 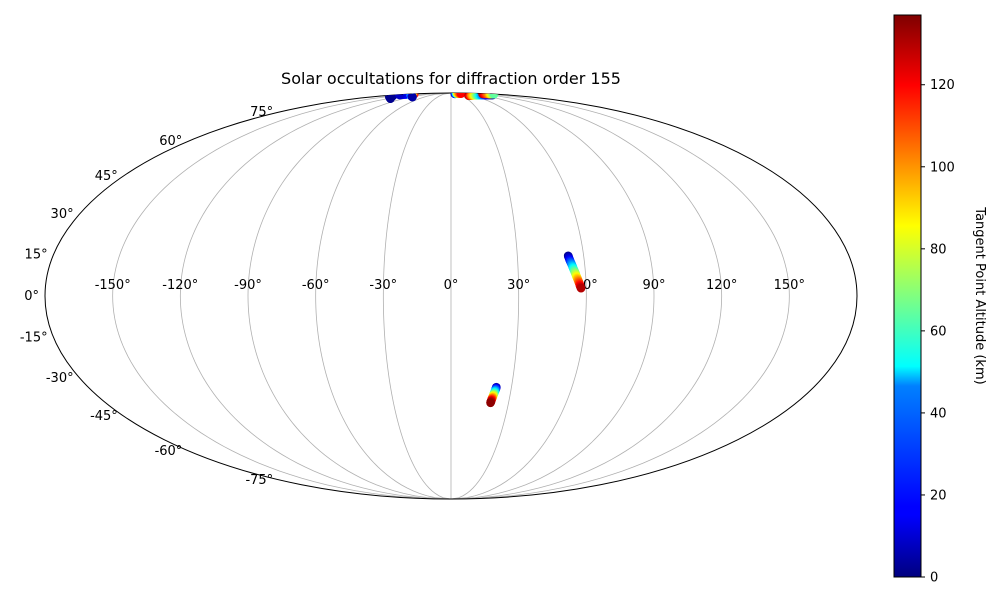 What do you see at coordinates (938, 496) in the screenshot?
I see `colorbar-tick-label: 20` at bounding box center [938, 496].